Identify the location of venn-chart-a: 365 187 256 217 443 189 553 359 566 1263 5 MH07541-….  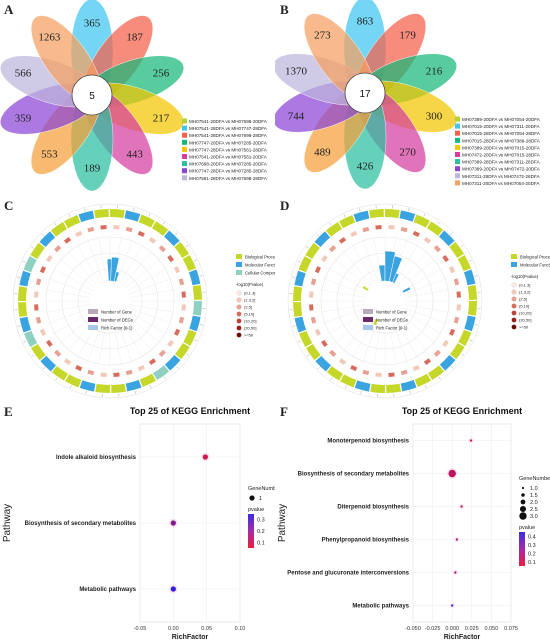
(134, 96).